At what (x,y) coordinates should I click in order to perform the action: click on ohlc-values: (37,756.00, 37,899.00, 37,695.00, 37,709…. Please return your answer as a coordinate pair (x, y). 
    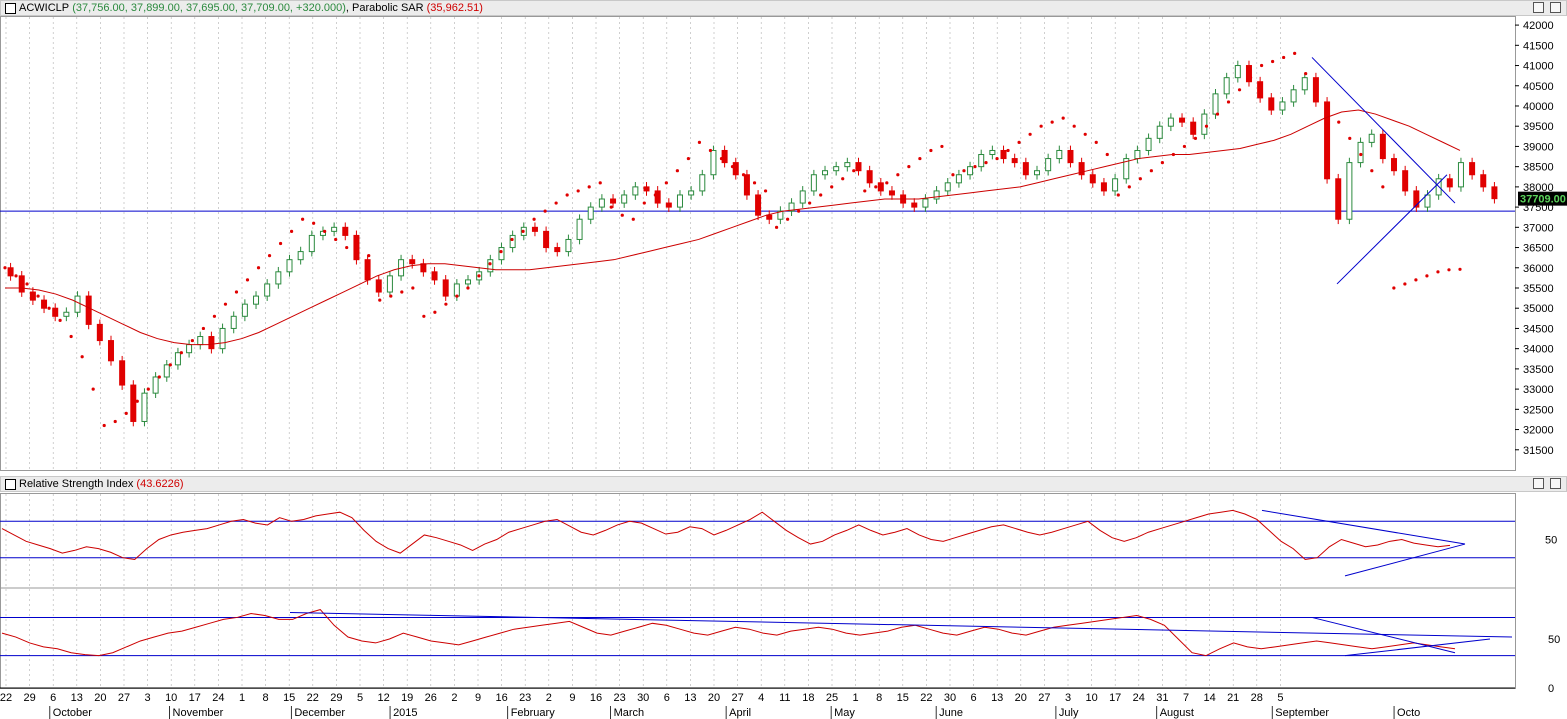
    Looking at the image, I should click on (209, 8).